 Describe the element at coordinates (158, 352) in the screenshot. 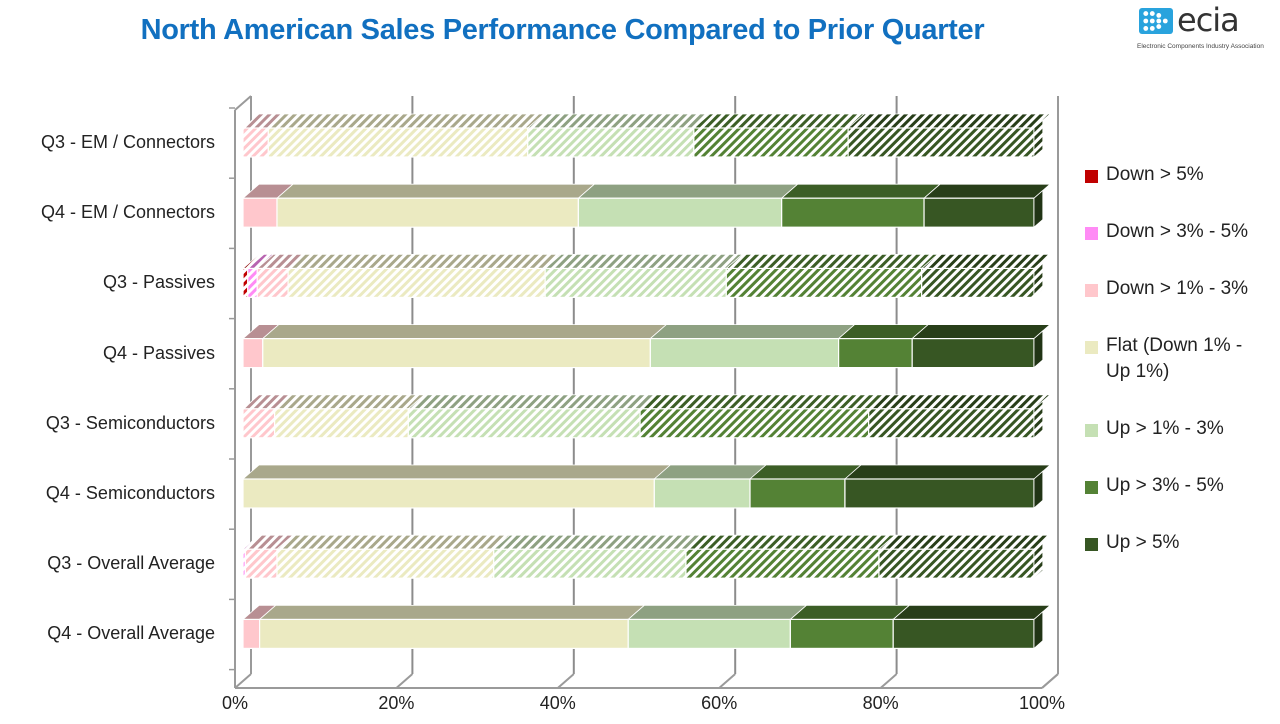

I see `category-label: Q4 - Passives` at that location.